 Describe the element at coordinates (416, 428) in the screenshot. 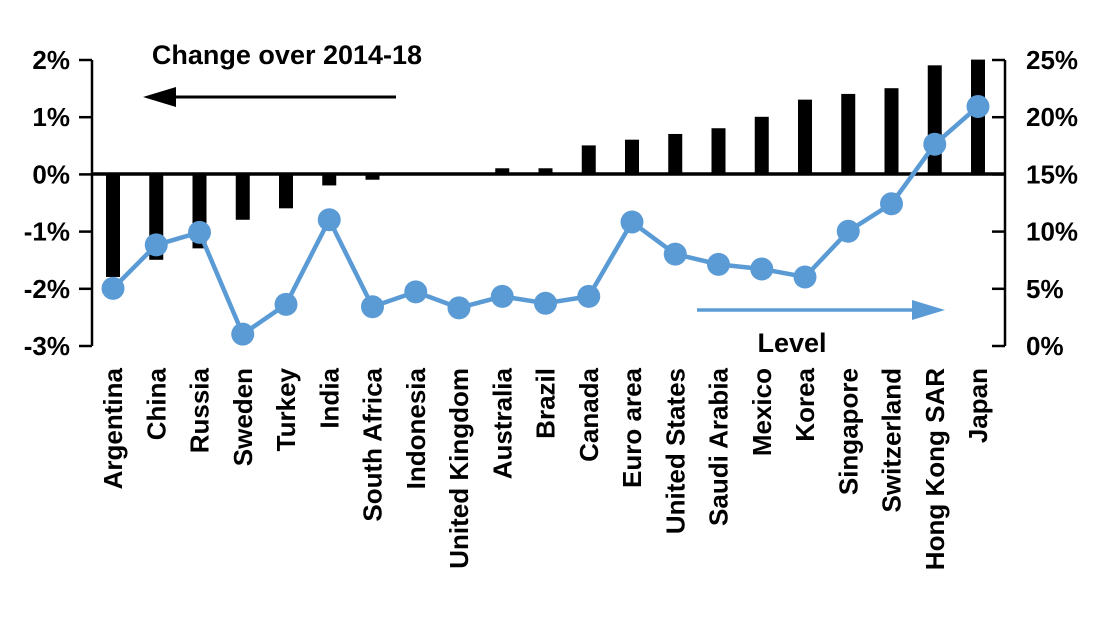

I see `category-label-indonesia: Indonesia` at that location.